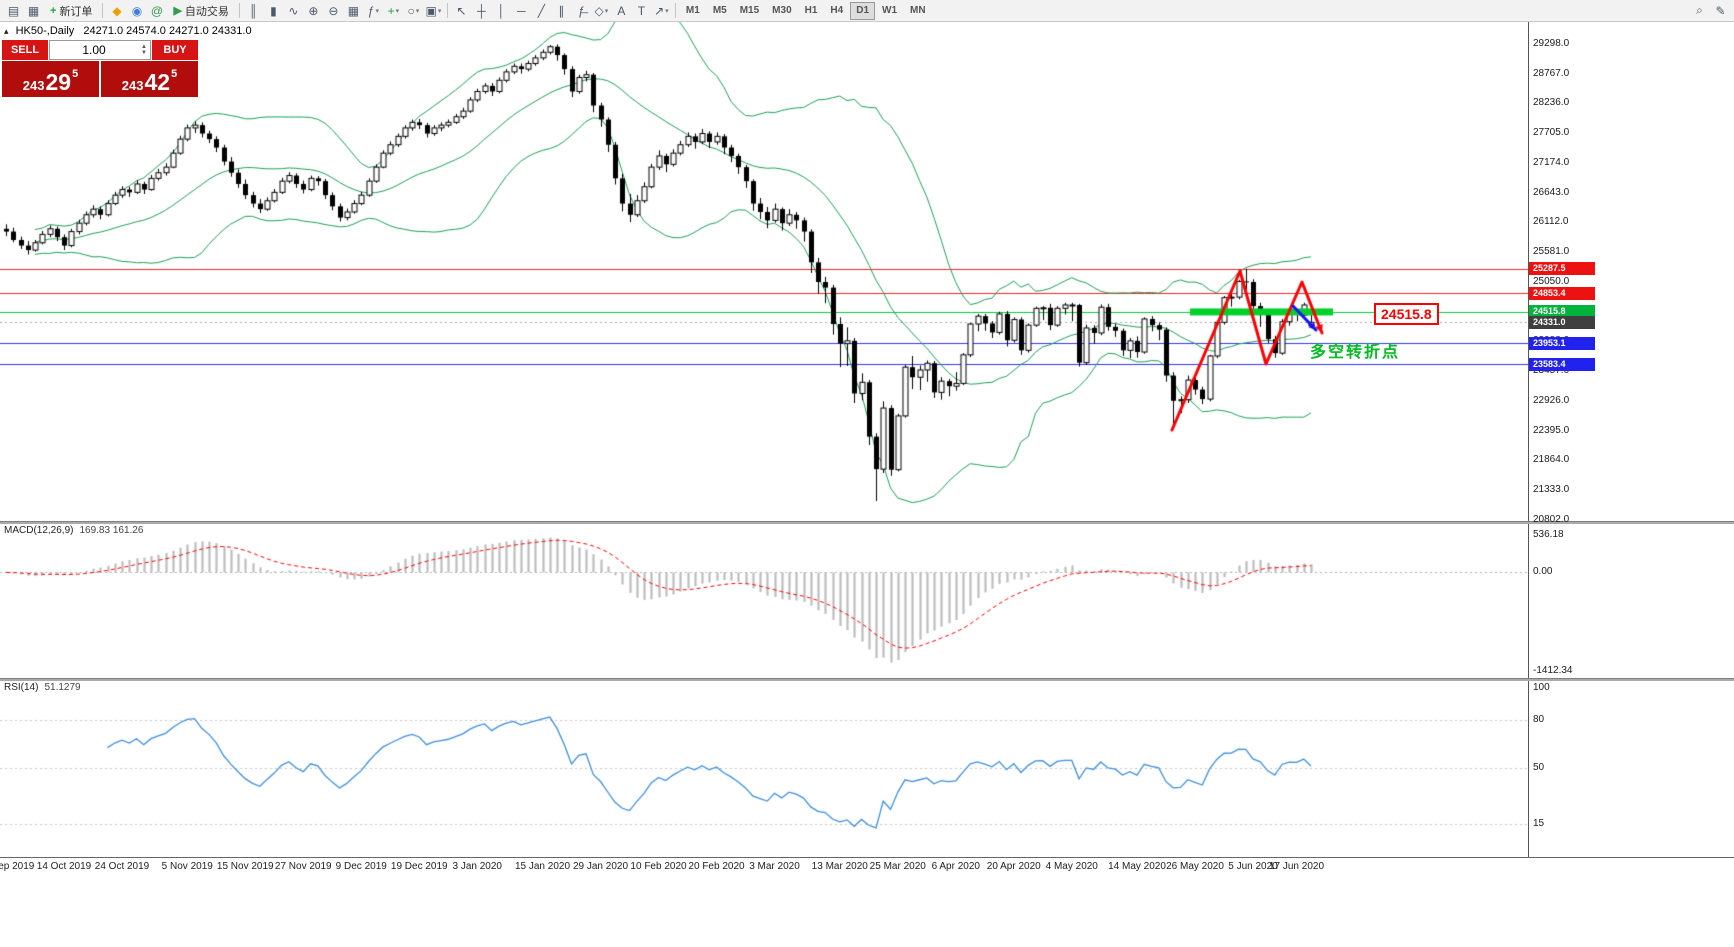  What do you see at coordinates (1539, 767) in the screenshot?
I see `rsi-axis-label: 50` at bounding box center [1539, 767].